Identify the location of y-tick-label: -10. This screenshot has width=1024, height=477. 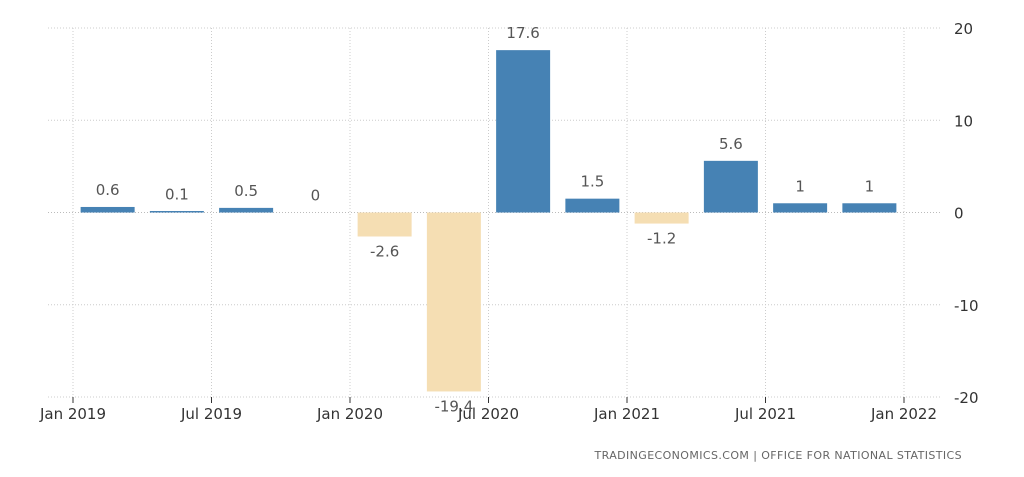
(966, 306).